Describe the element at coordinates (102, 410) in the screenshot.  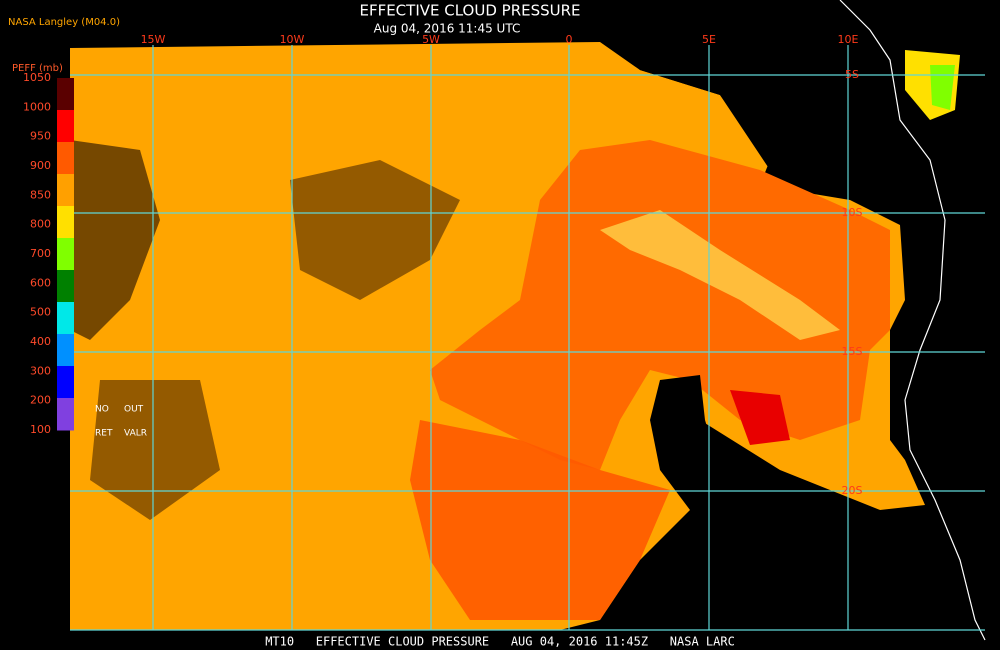
I see `legend-note: NO` at that location.